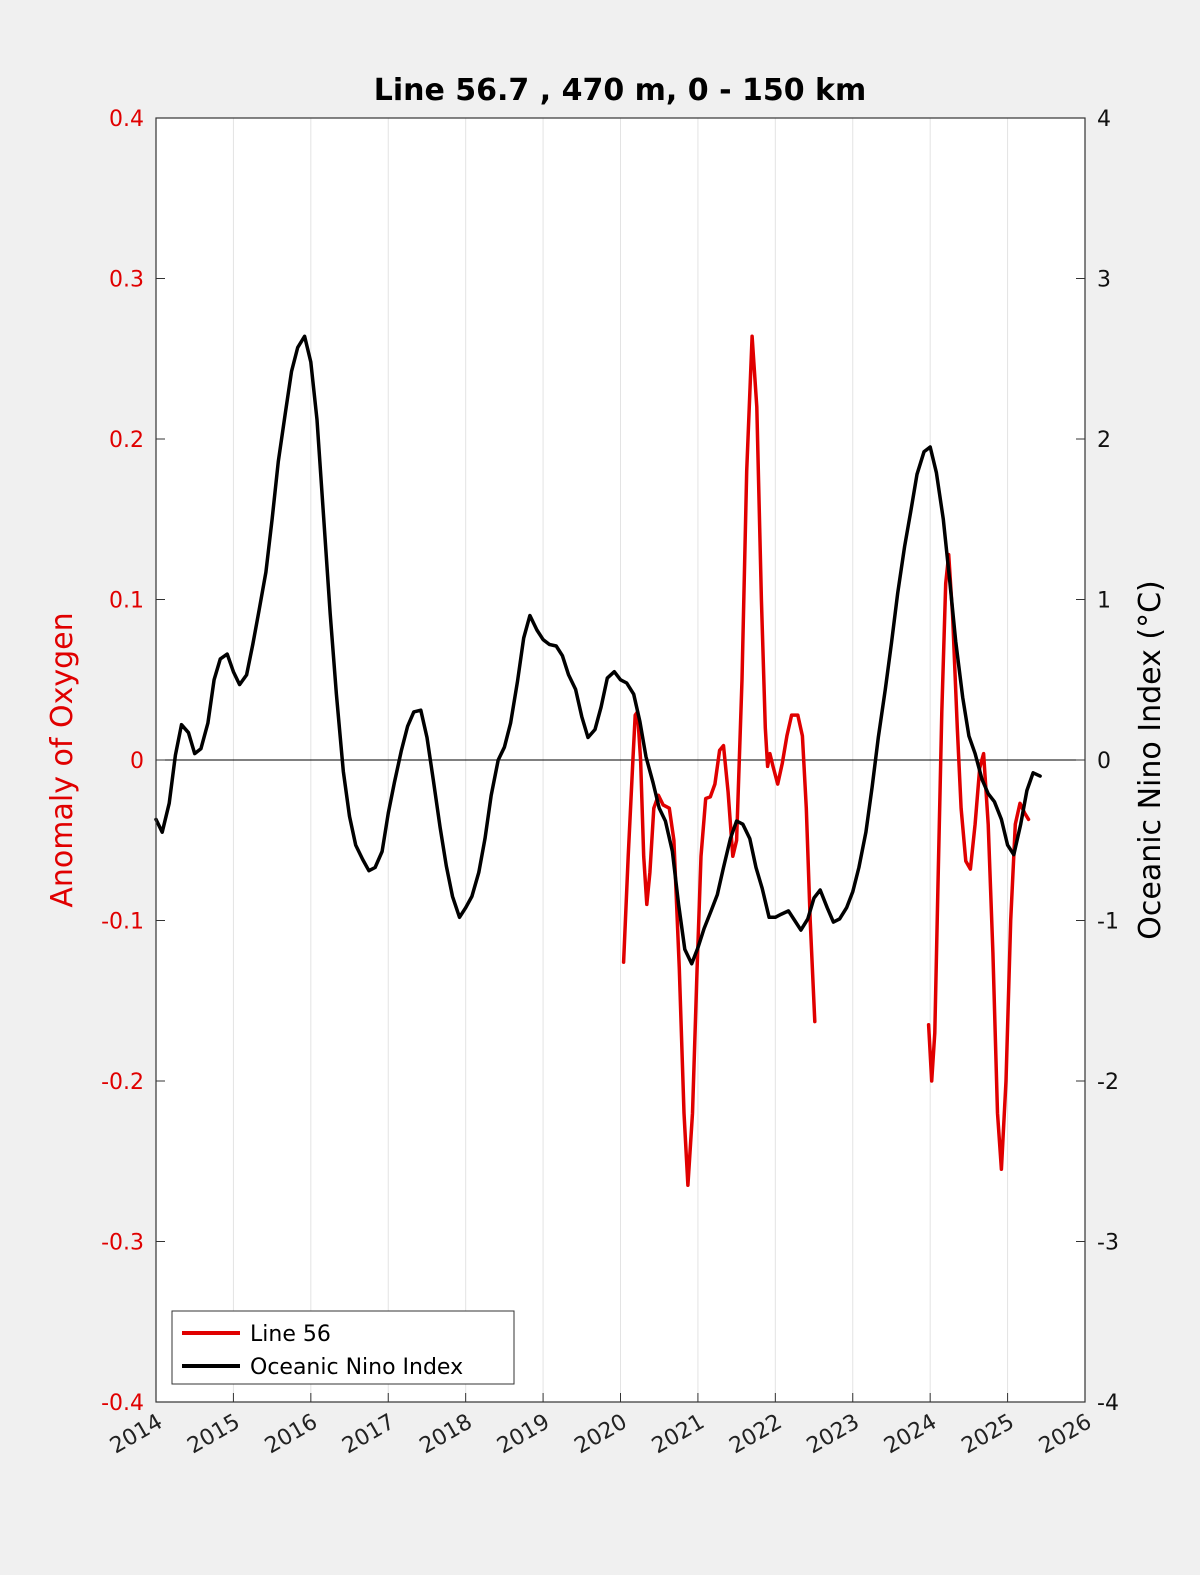 The image size is (1200, 1575). I want to click on y-right-tick-label: -4, so click(1108, 1403).